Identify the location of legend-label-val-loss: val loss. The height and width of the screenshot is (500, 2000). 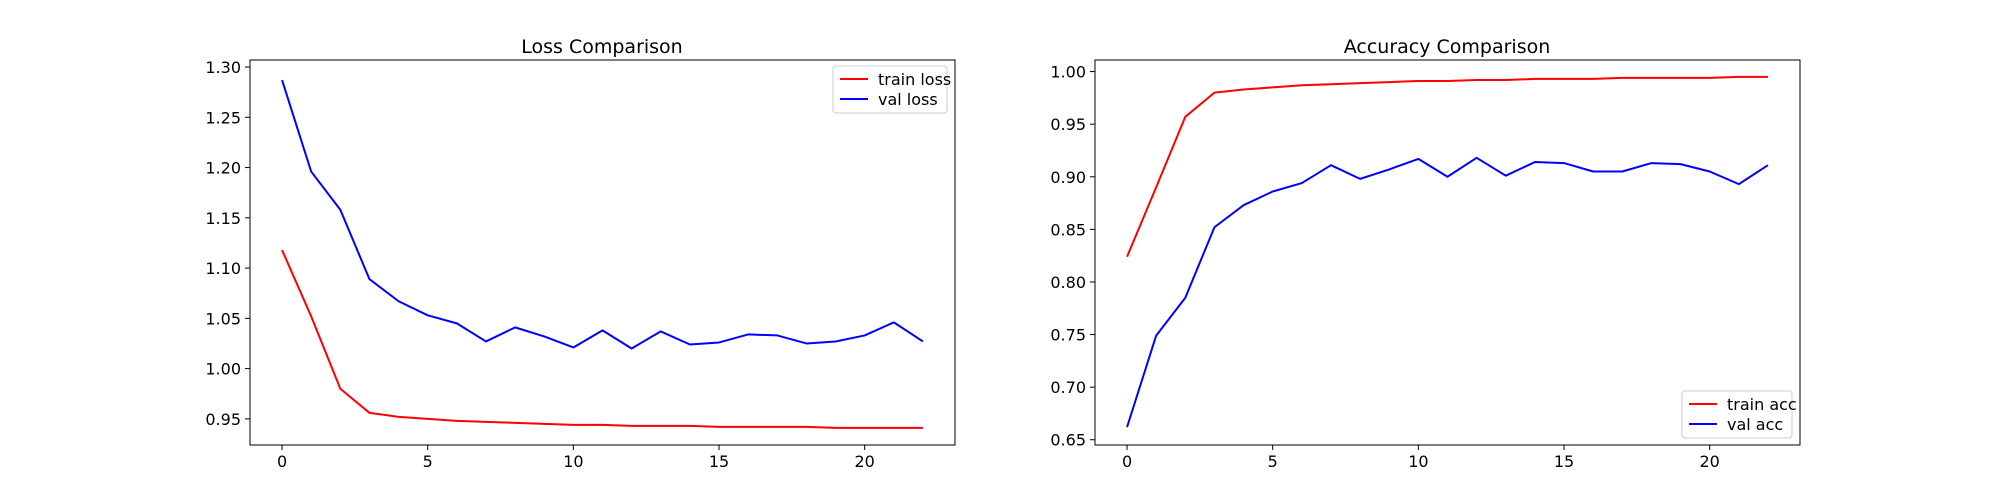
(908, 99).